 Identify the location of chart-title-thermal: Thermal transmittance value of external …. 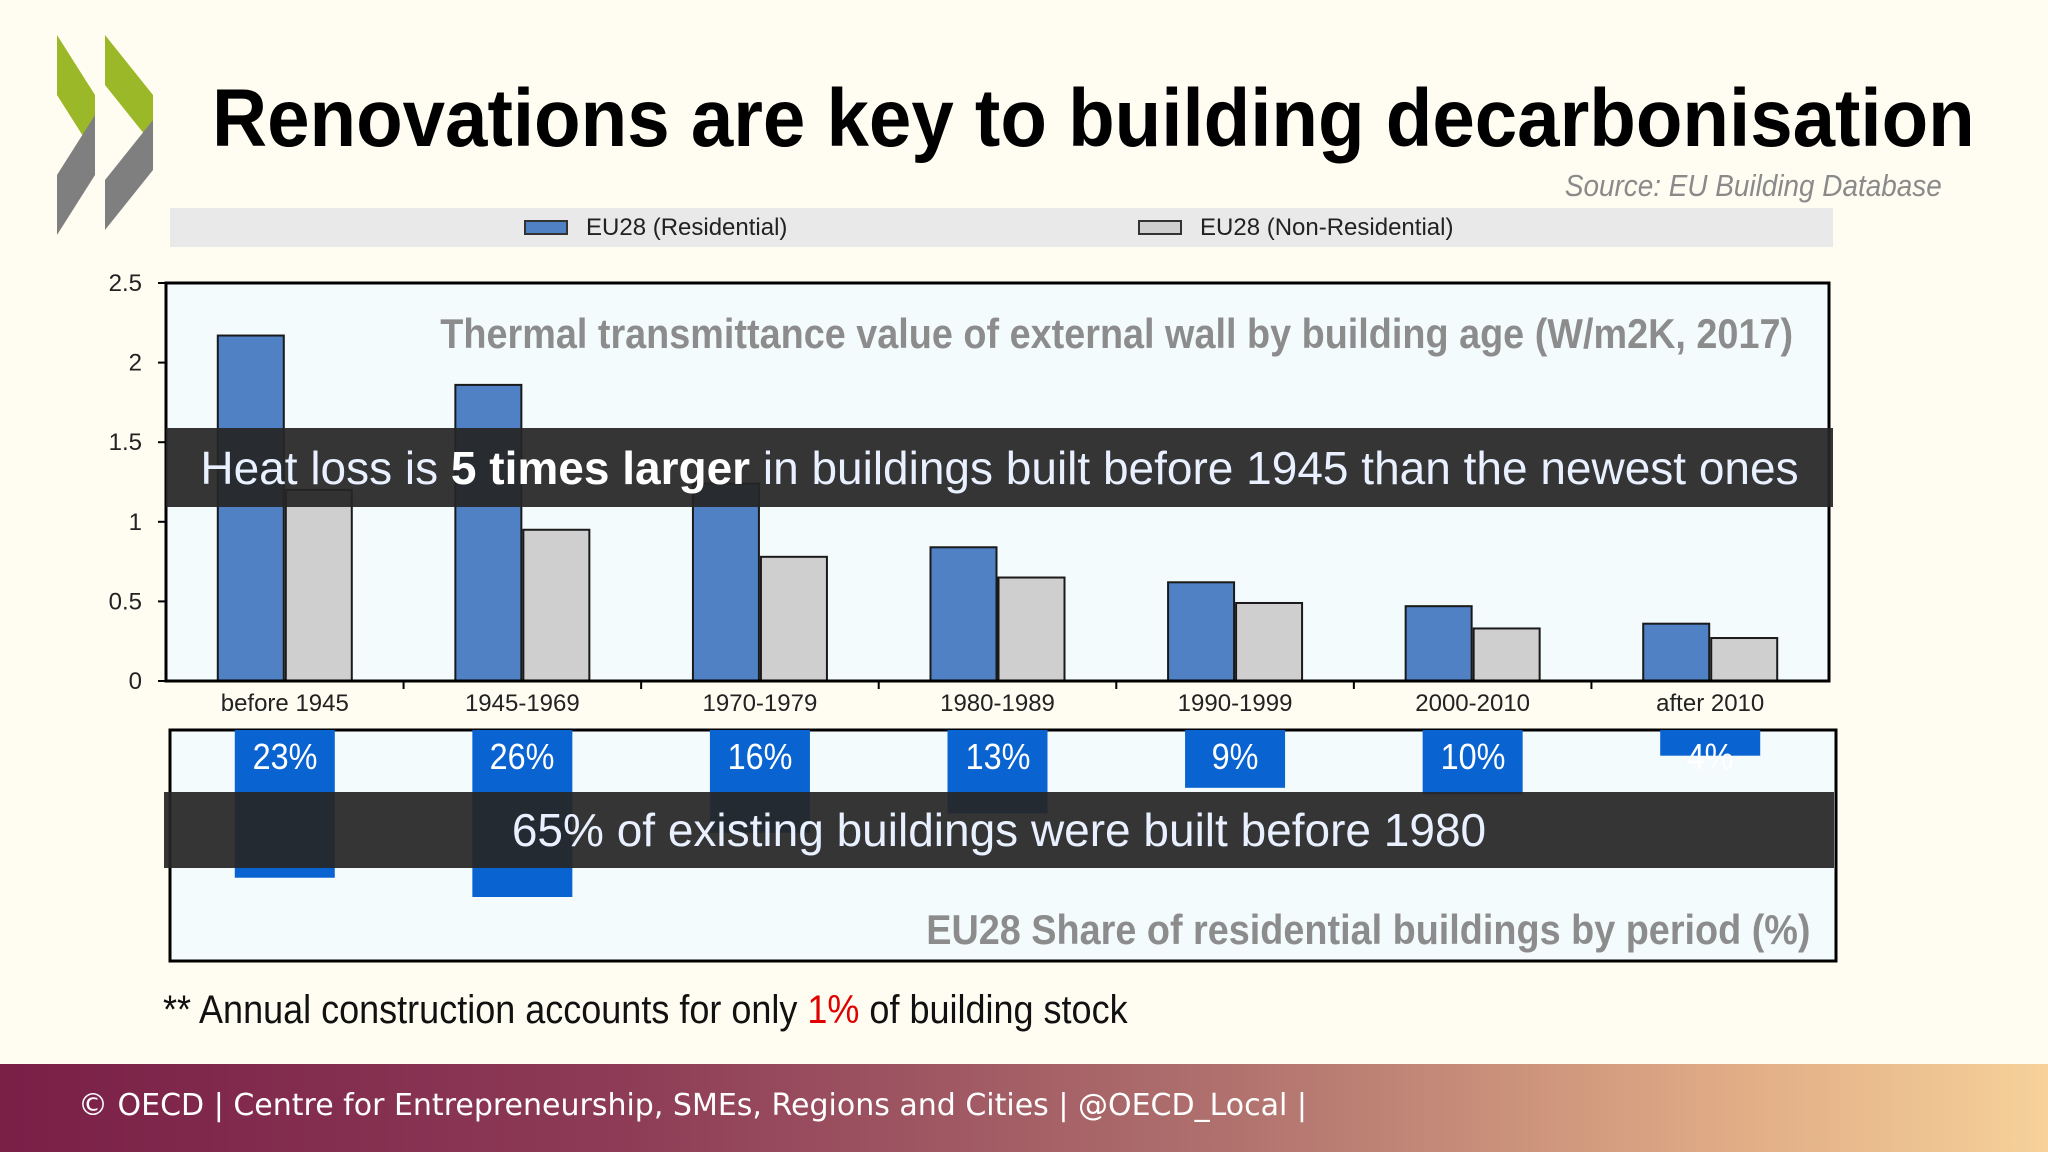
(1116, 333).